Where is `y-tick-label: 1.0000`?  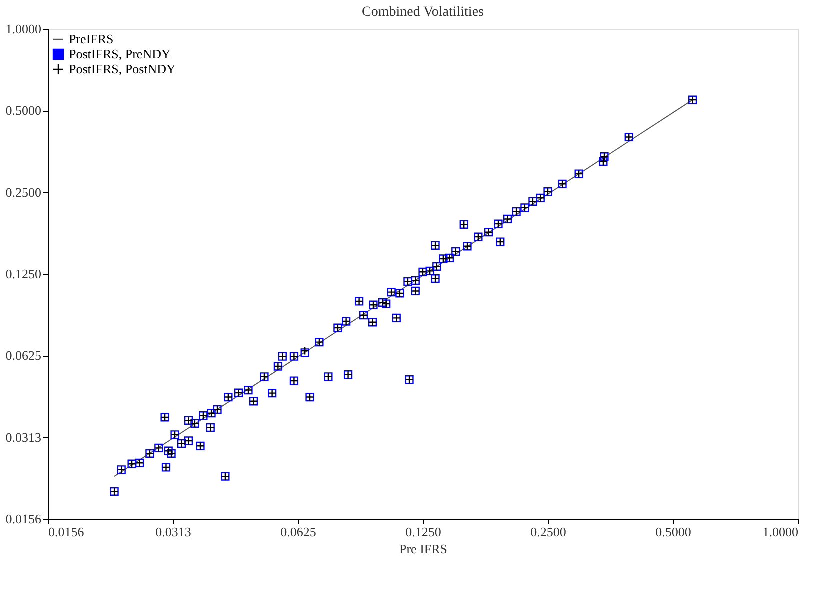
y-tick-label: 1.0000 is located at coordinates (24, 29).